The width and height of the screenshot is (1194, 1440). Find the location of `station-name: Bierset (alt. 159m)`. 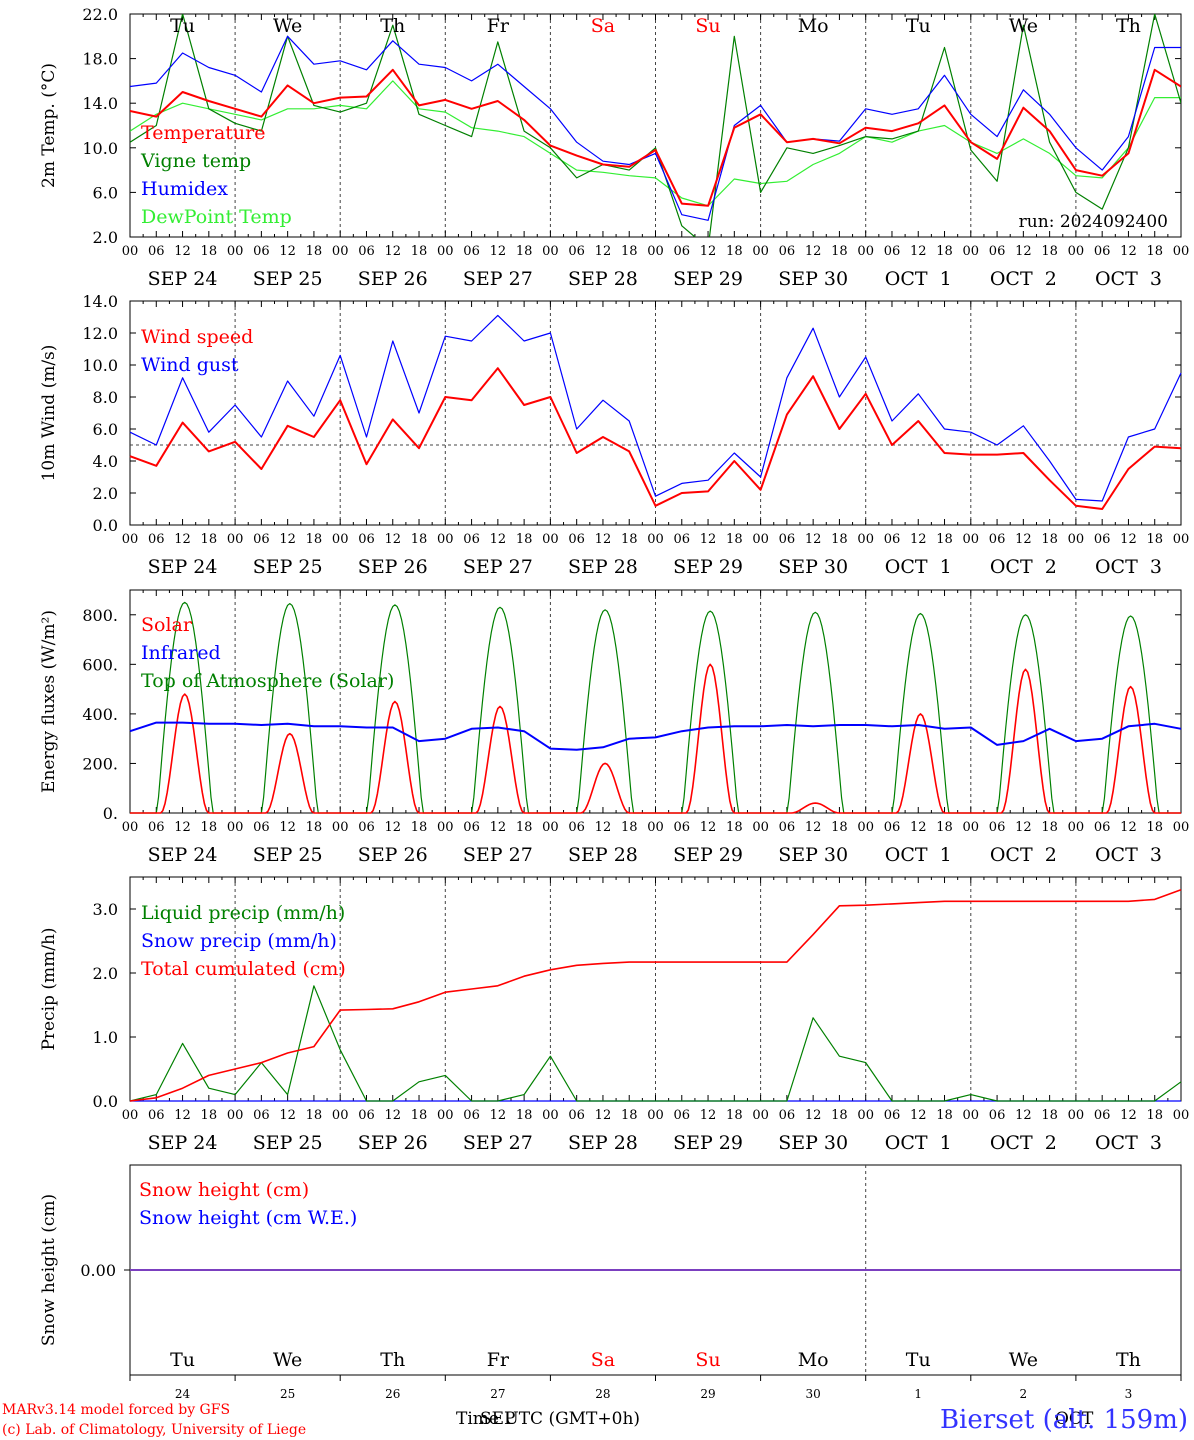

station-name: Bierset (alt. 159m) is located at coordinates (1064, 1420).